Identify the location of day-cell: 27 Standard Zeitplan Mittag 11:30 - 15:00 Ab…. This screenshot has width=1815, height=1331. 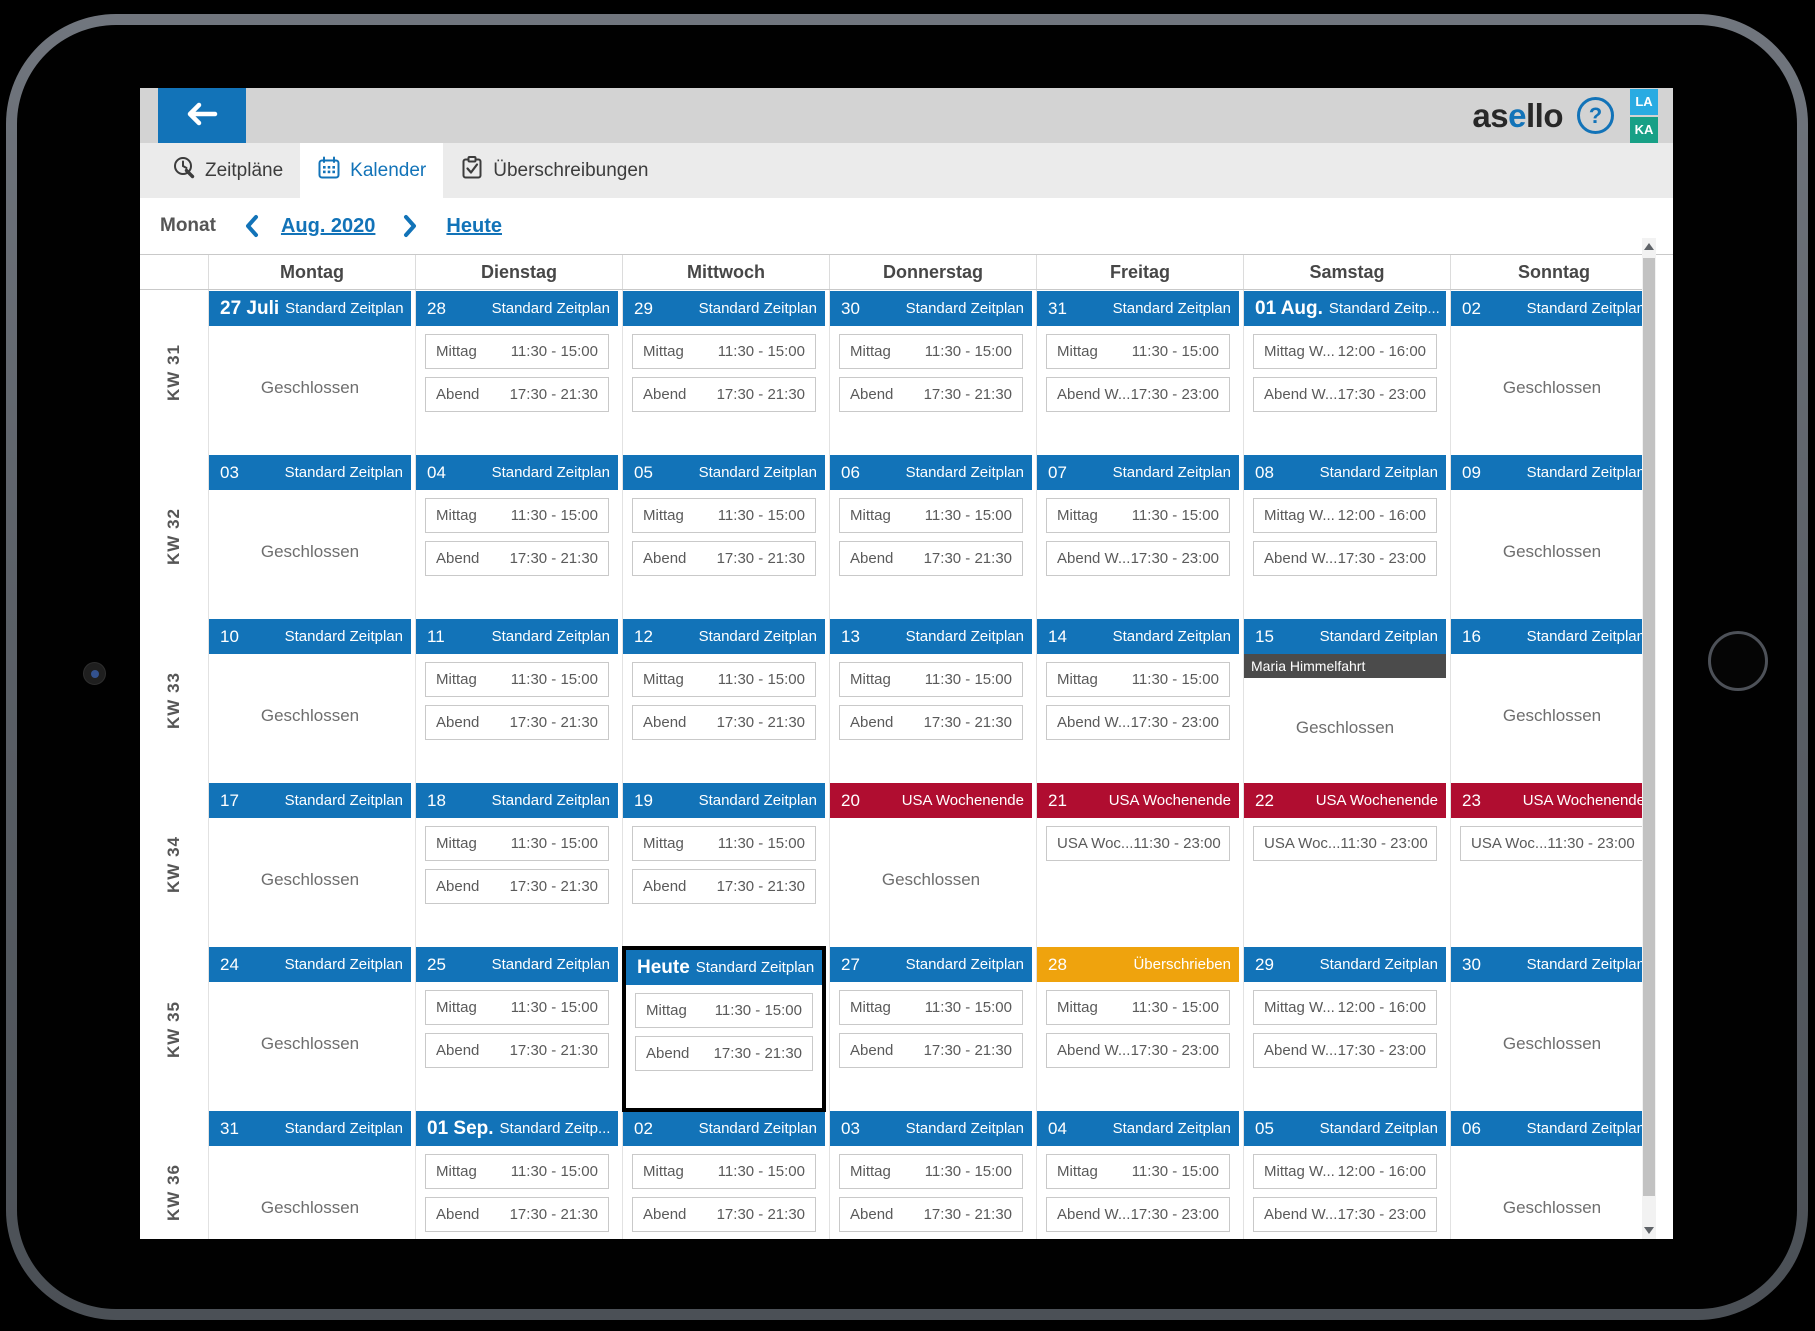
(931, 1026).